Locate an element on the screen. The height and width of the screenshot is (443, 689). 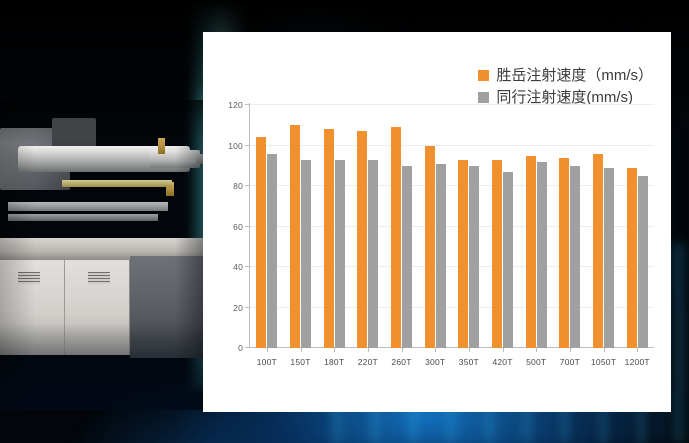
x-tick-label: 180T is located at coordinates (334, 362).